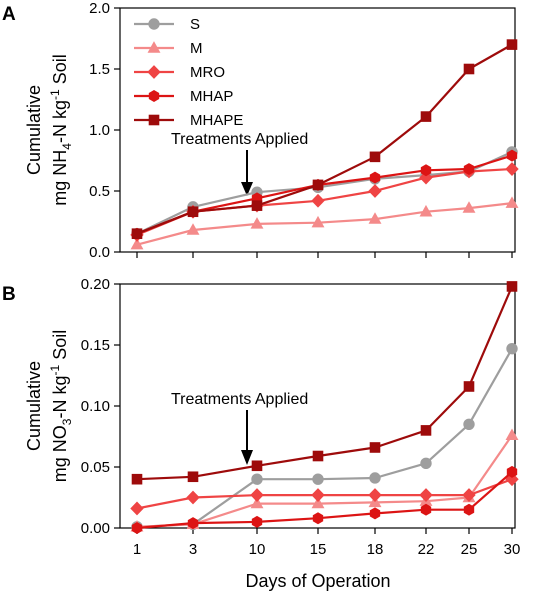 This screenshot has height=602, width=533. I want to click on legend-label: MRO, so click(207, 72).